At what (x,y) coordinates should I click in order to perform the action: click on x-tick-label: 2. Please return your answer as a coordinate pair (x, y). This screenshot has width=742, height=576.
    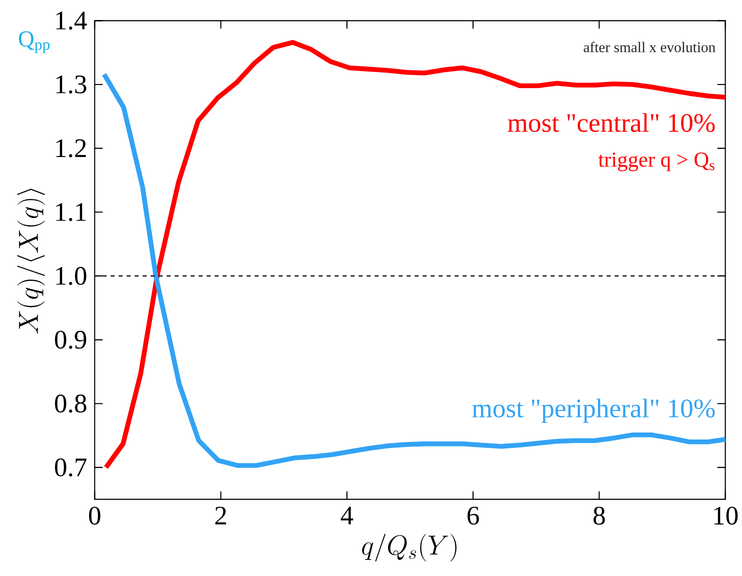
    Looking at the image, I should click on (220, 515).